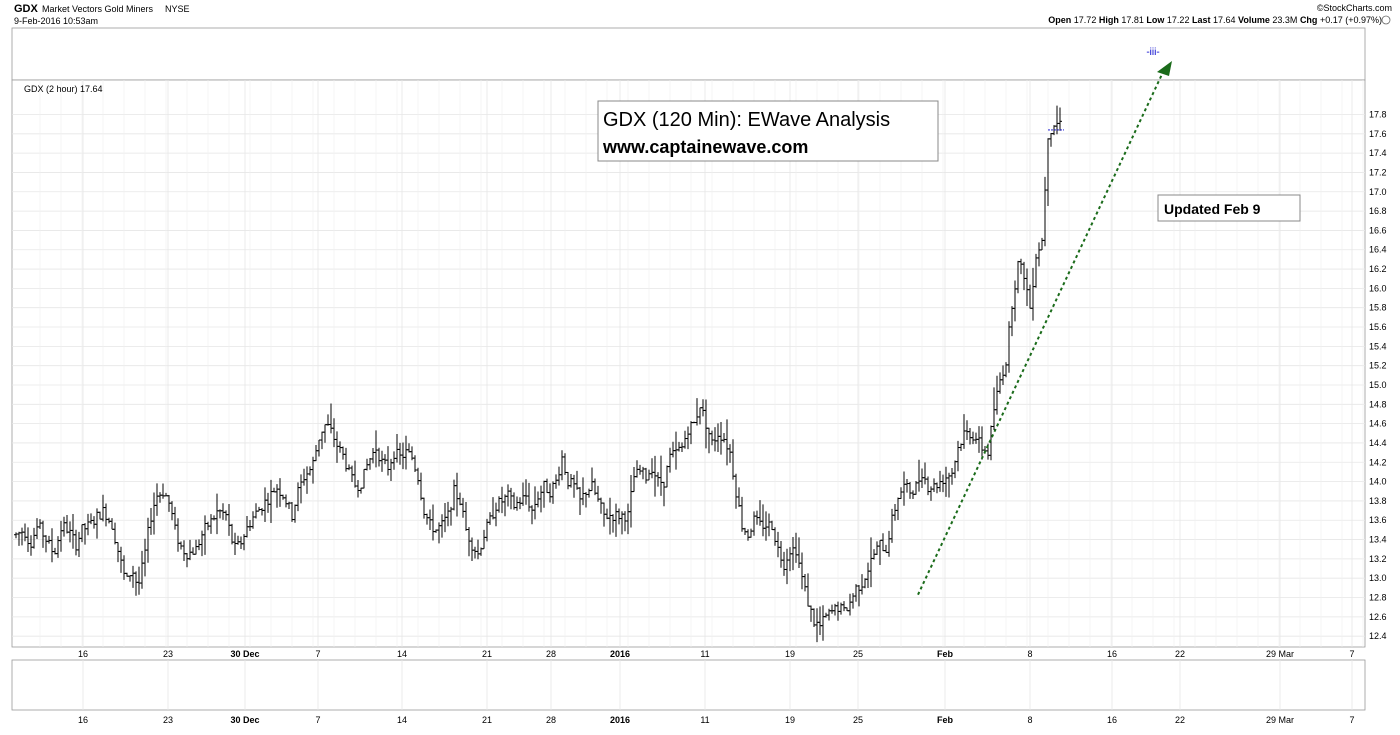 This screenshot has width=1400, height=735. What do you see at coordinates (1378, 114) in the screenshot?
I see `y-tick-label: 17.8` at bounding box center [1378, 114].